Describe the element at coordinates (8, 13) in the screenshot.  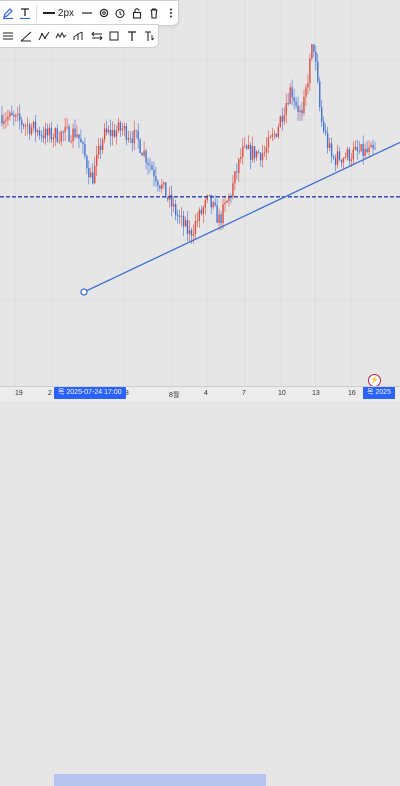
I see `pencil-icon` at that location.